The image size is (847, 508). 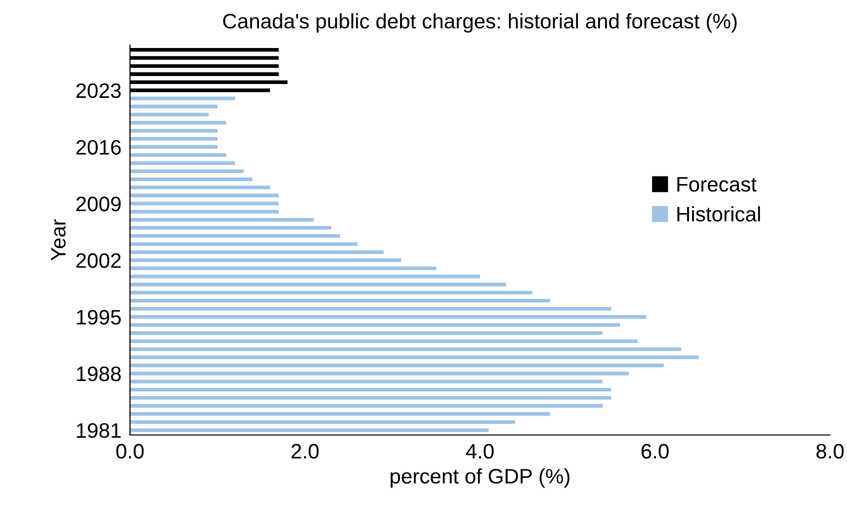 I want to click on y-tick-label: 2002, so click(x=98, y=260).